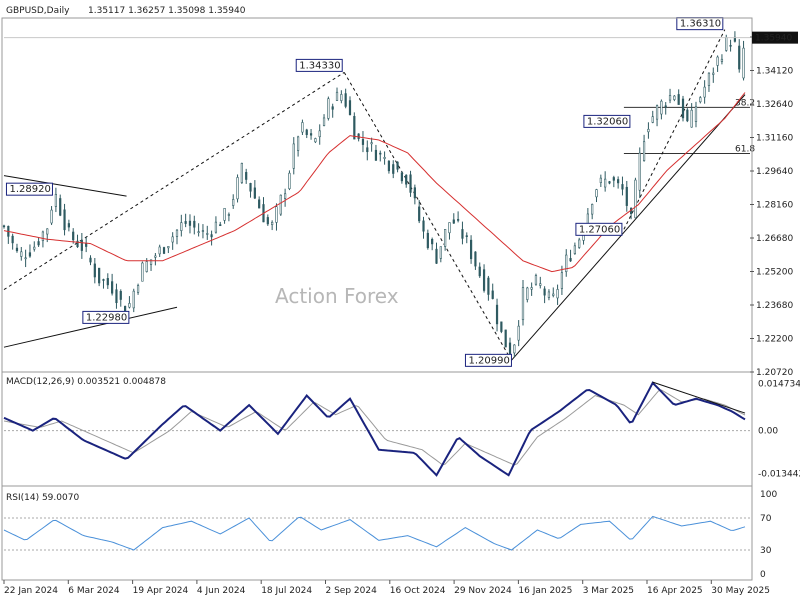 This screenshot has width=800, height=600. Describe the element at coordinates (766, 551) in the screenshot. I see `rsi-ytick-label: 30` at that location.